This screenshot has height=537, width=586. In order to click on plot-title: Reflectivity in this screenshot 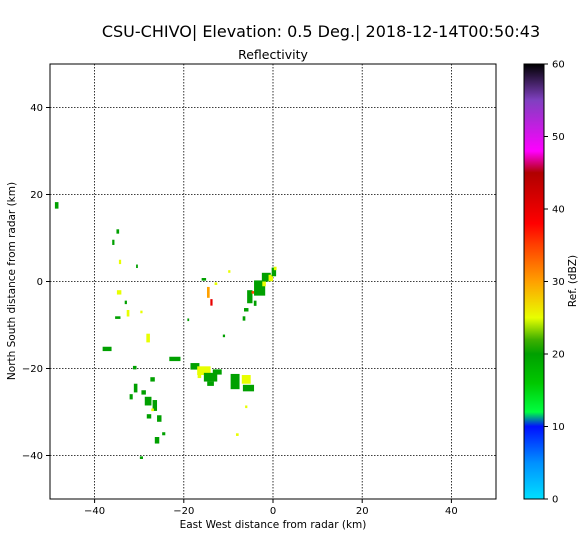, I will do `click(273, 54)`.